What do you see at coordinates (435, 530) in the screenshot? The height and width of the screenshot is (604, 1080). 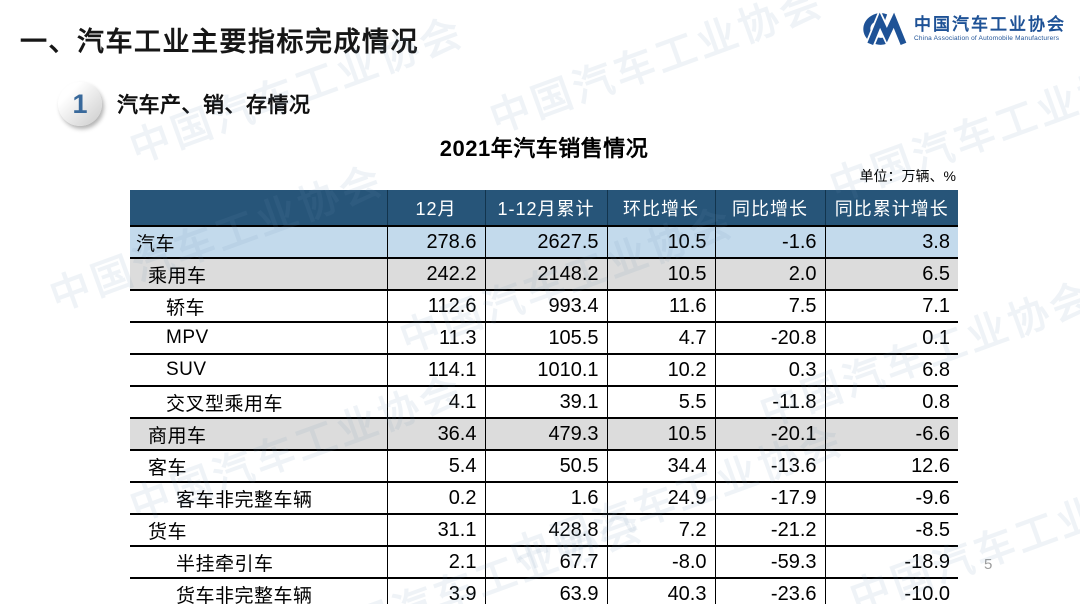 I see `row-value: 31.1` at bounding box center [435, 530].